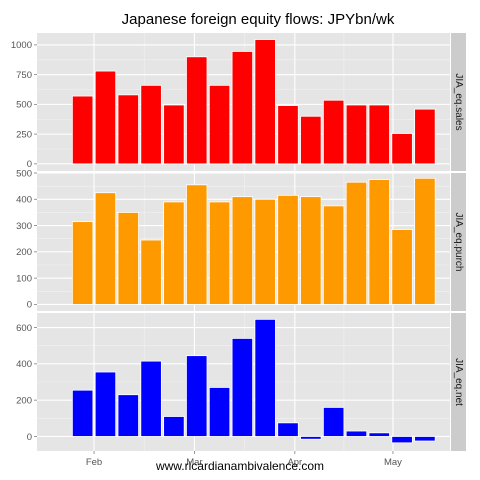 Image resolution: width=480 pixels, height=480 pixels. What do you see at coordinates (393, 462) in the screenshot?
I see `x-tick-label: May` at bounding box center [393, 462].